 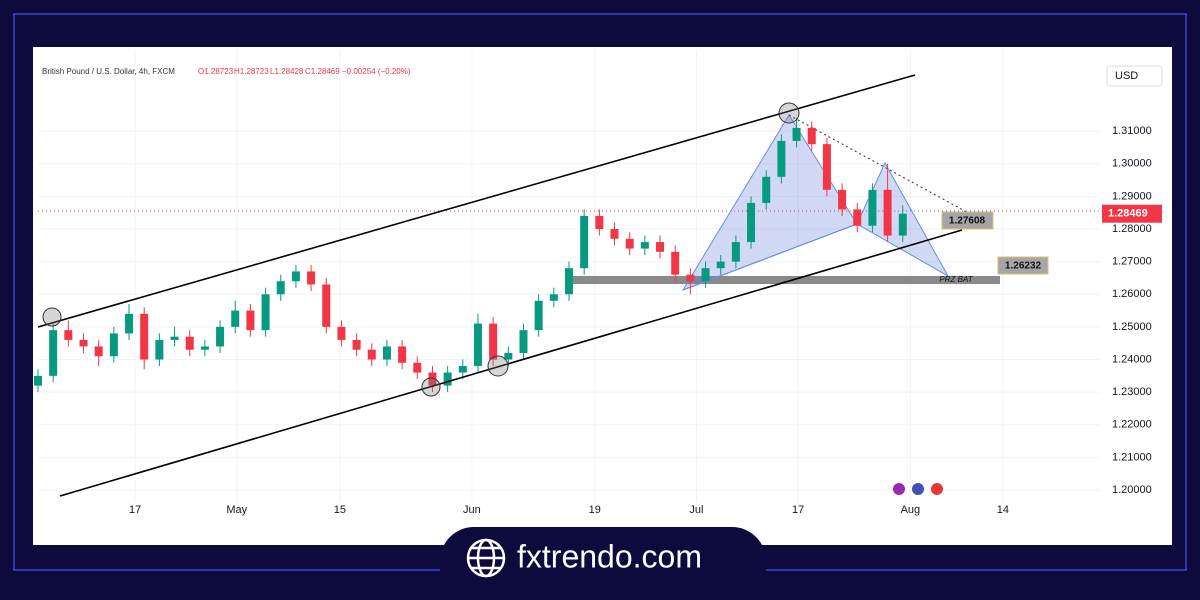 I want to click on ohlc-open: O1.28723, so click(x=216, y=71).